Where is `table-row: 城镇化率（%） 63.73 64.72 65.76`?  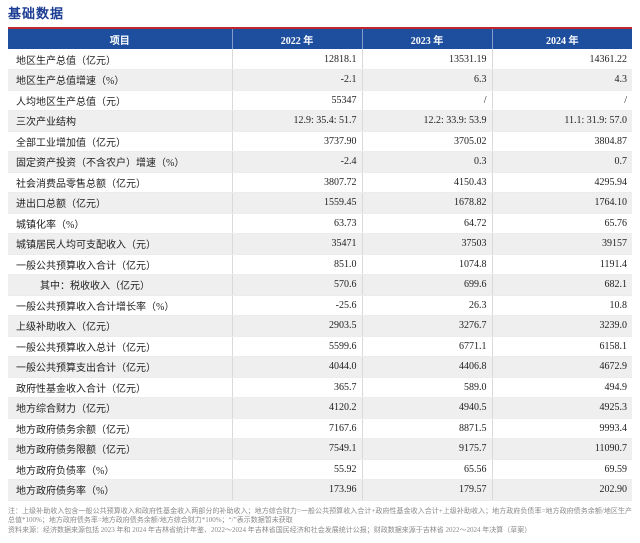 table-row: 城镇化率（%） 63.73 64.72 65.76 is located at coordinates (320, 223).